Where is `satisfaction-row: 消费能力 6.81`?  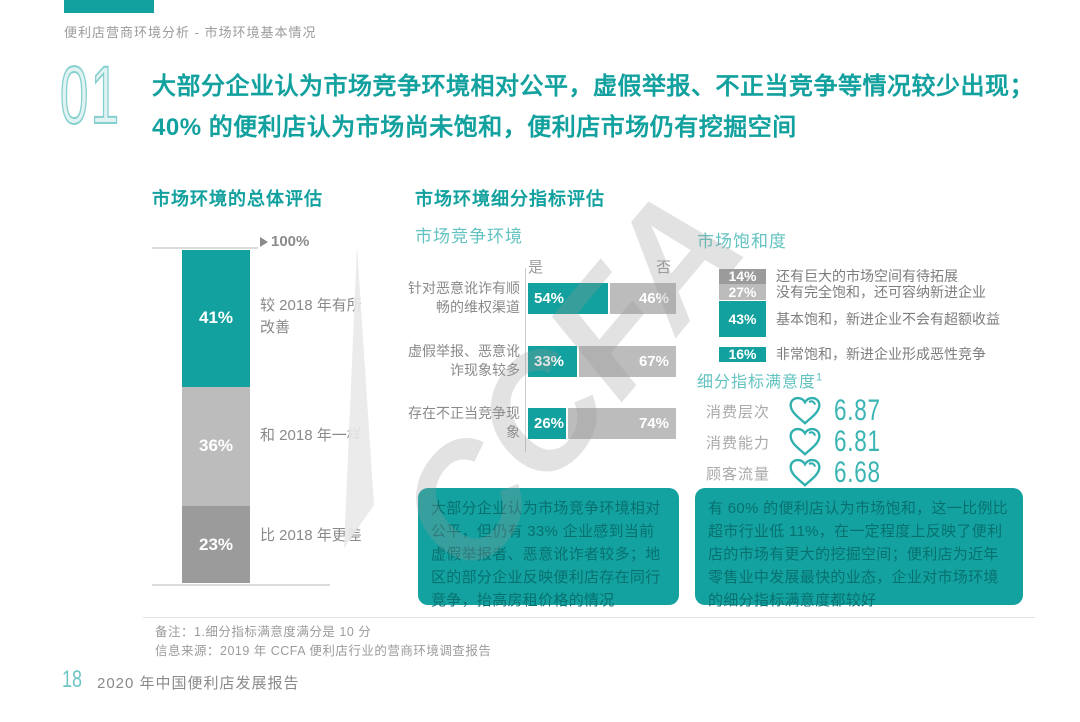 satisfaction-row: 消费能力 6.81 is located at coordinates (798, 442).